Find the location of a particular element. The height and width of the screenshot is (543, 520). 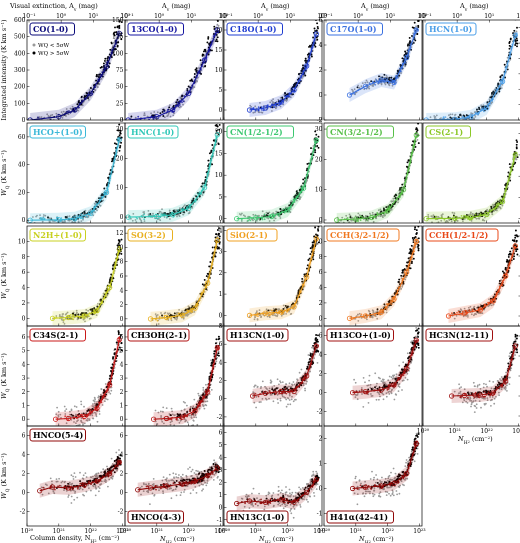

top-tick-label: 10¹ is located at coordinates (390, 16).